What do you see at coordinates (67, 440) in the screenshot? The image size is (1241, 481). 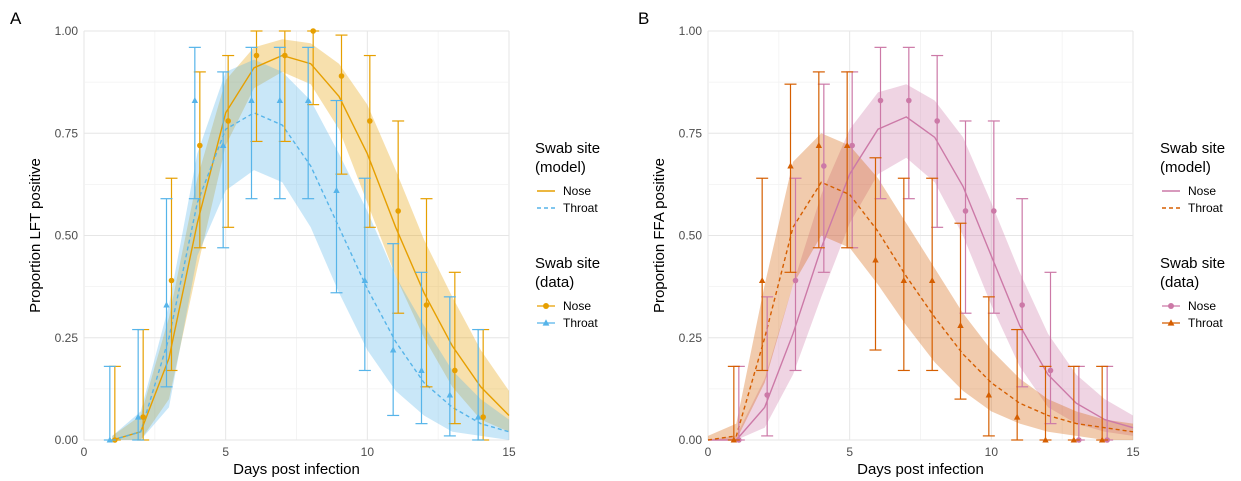 I see `y-tick-label: 0.00` at bounding box center [67, 440].